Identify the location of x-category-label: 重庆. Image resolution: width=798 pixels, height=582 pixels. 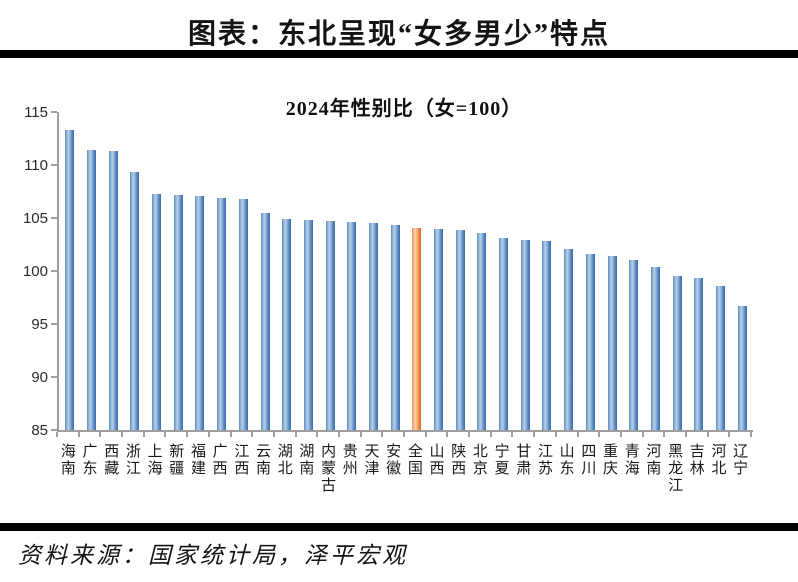
(609, 460).